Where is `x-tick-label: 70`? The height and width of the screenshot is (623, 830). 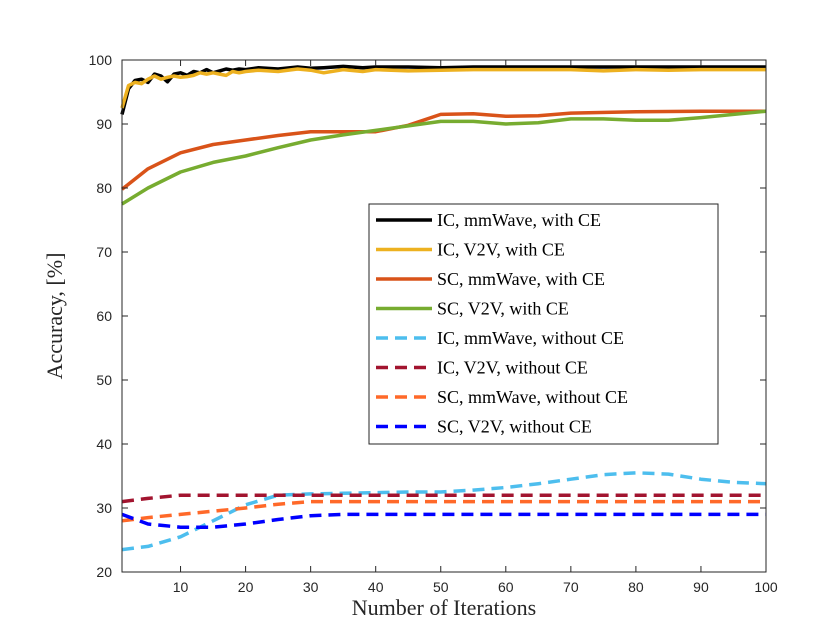 x-tick-label: 70 is located at coordinates (571, 587).